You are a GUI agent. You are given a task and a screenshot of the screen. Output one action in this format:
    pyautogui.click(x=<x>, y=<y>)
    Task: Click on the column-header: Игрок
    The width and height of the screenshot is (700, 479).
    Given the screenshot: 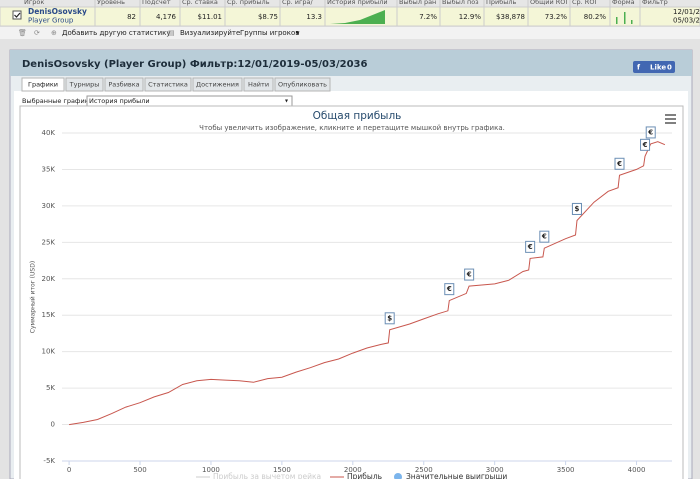 What is the action you would take?
    pyautogui.click(x=34, y=3)
    